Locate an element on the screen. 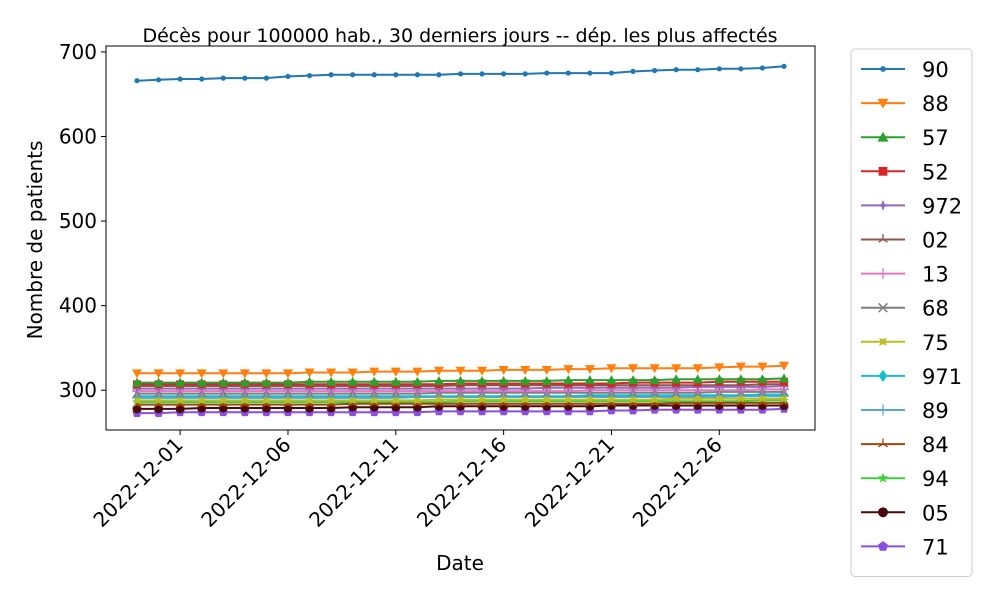 This screenshot has width=1000, height=600. y-tick-label: 500 is located at coordinates (78, 221).